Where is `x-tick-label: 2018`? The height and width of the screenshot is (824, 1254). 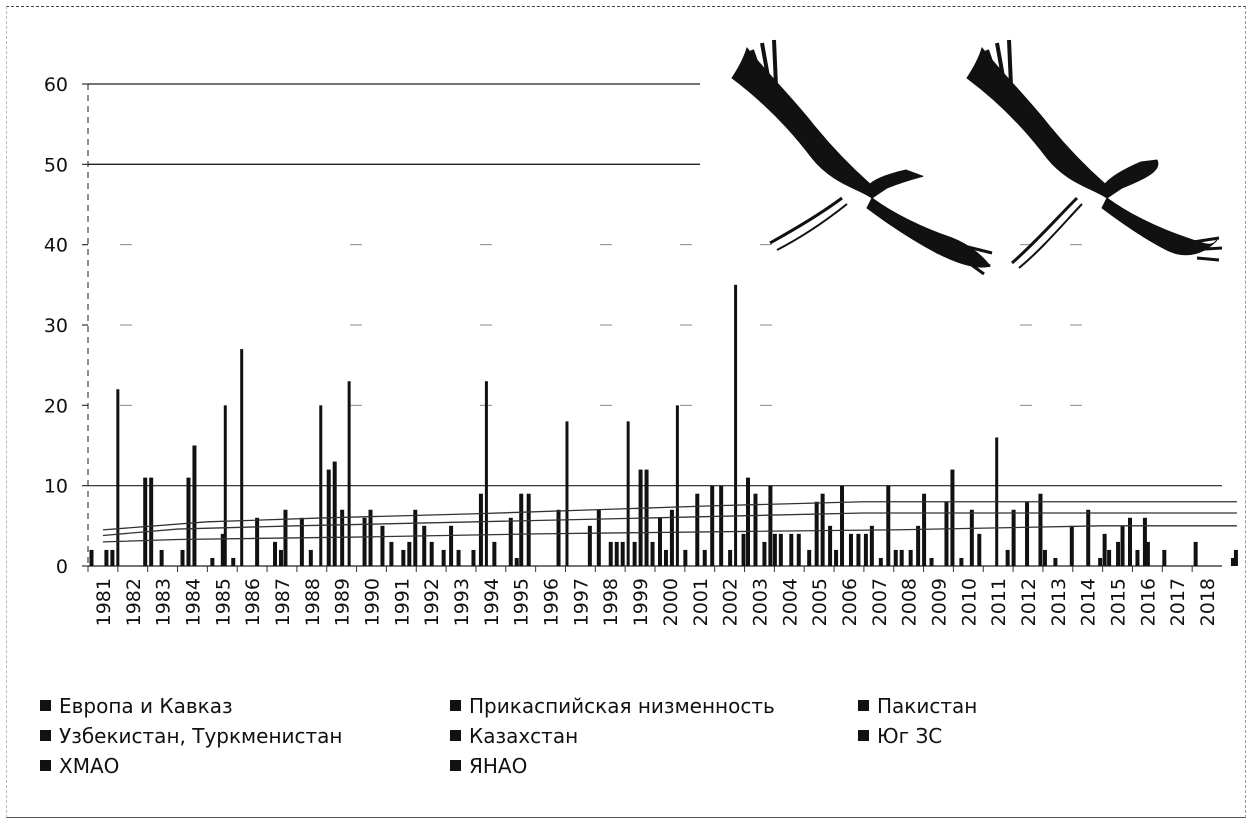 x-tick-label: 2018 is located at coordinates (1208, 602).